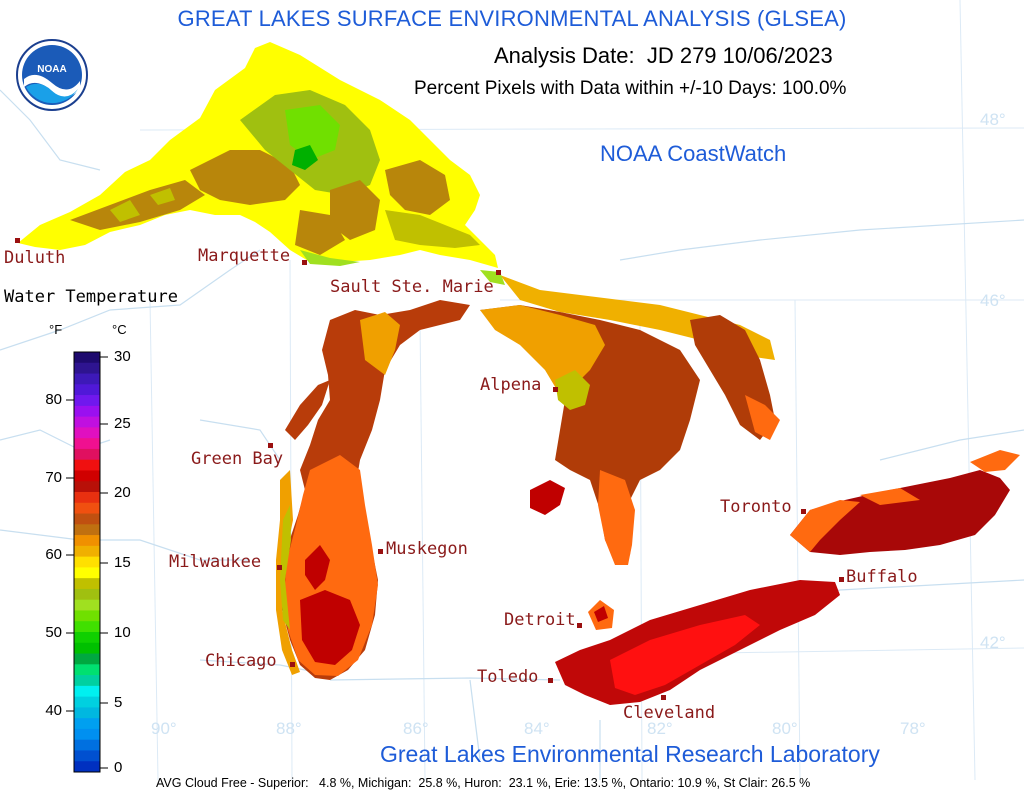 This screenshot has width=1024, height=800. Describe the element at coordinates (279, 567) in the screenshot. I see `marker-milwaukee` at that location.